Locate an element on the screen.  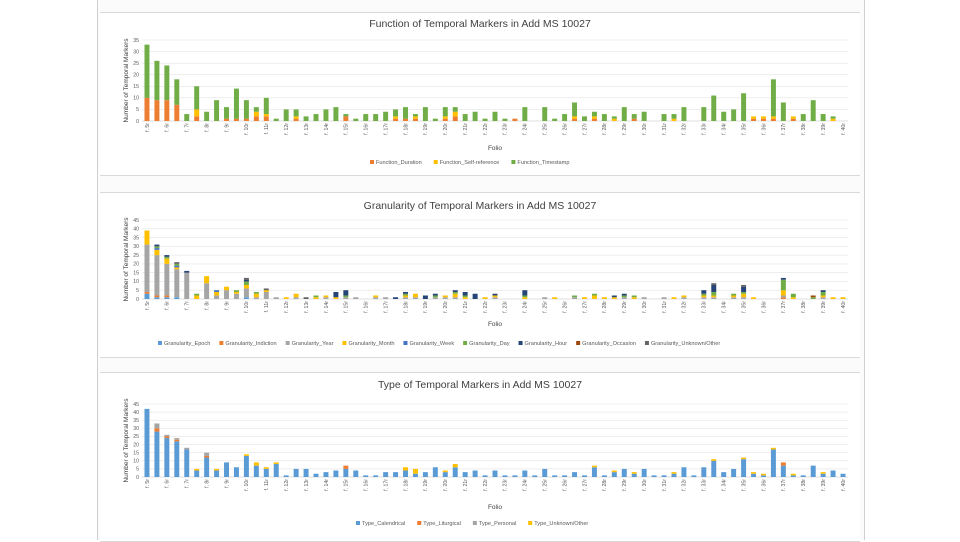
x-tick-label: f. 8r is located at coordinates (207, 305).